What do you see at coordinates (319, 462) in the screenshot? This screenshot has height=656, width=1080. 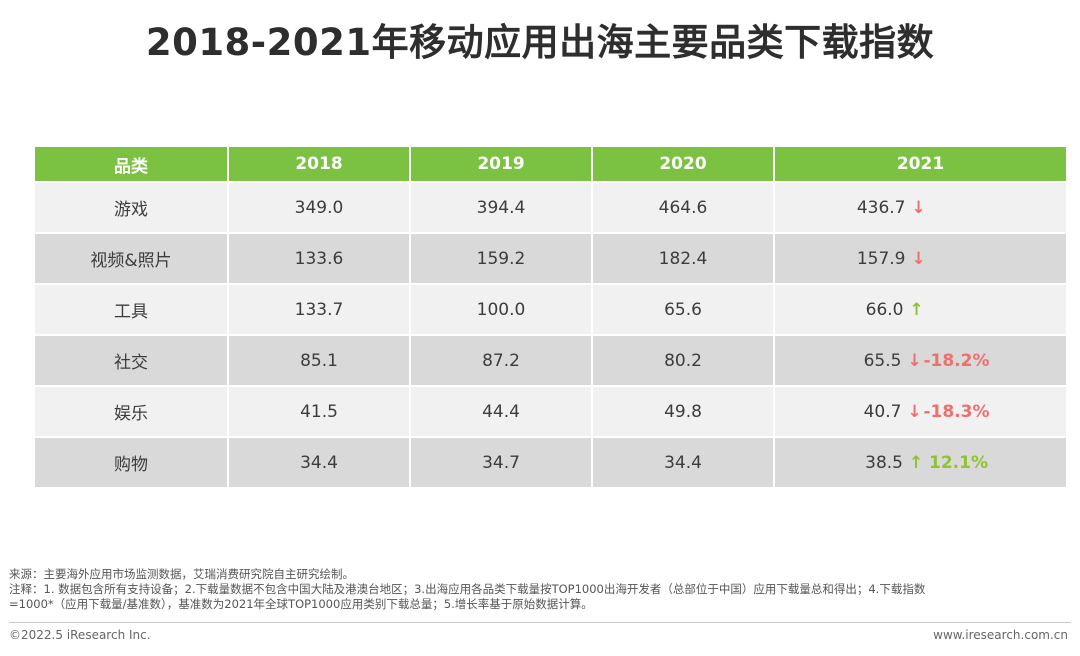 I see `value-cell-2018: 34.4` at bounding box center [319, 462].